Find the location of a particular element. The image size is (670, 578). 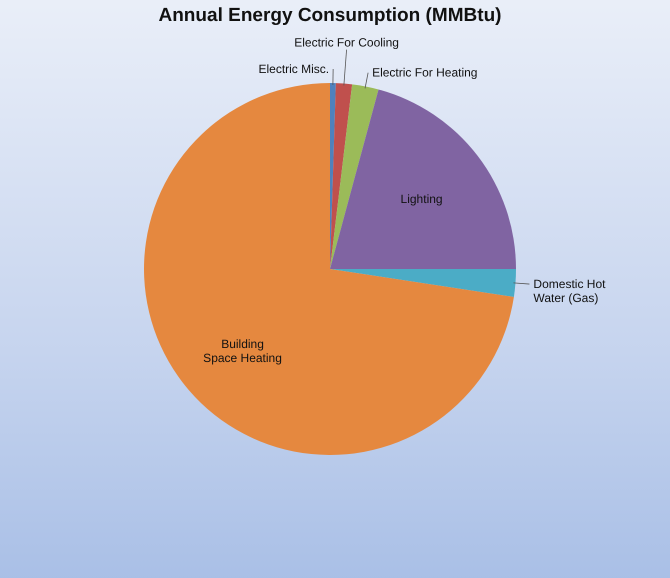

slice-label: Electric For Cooling is located at coordinates (346, 43).